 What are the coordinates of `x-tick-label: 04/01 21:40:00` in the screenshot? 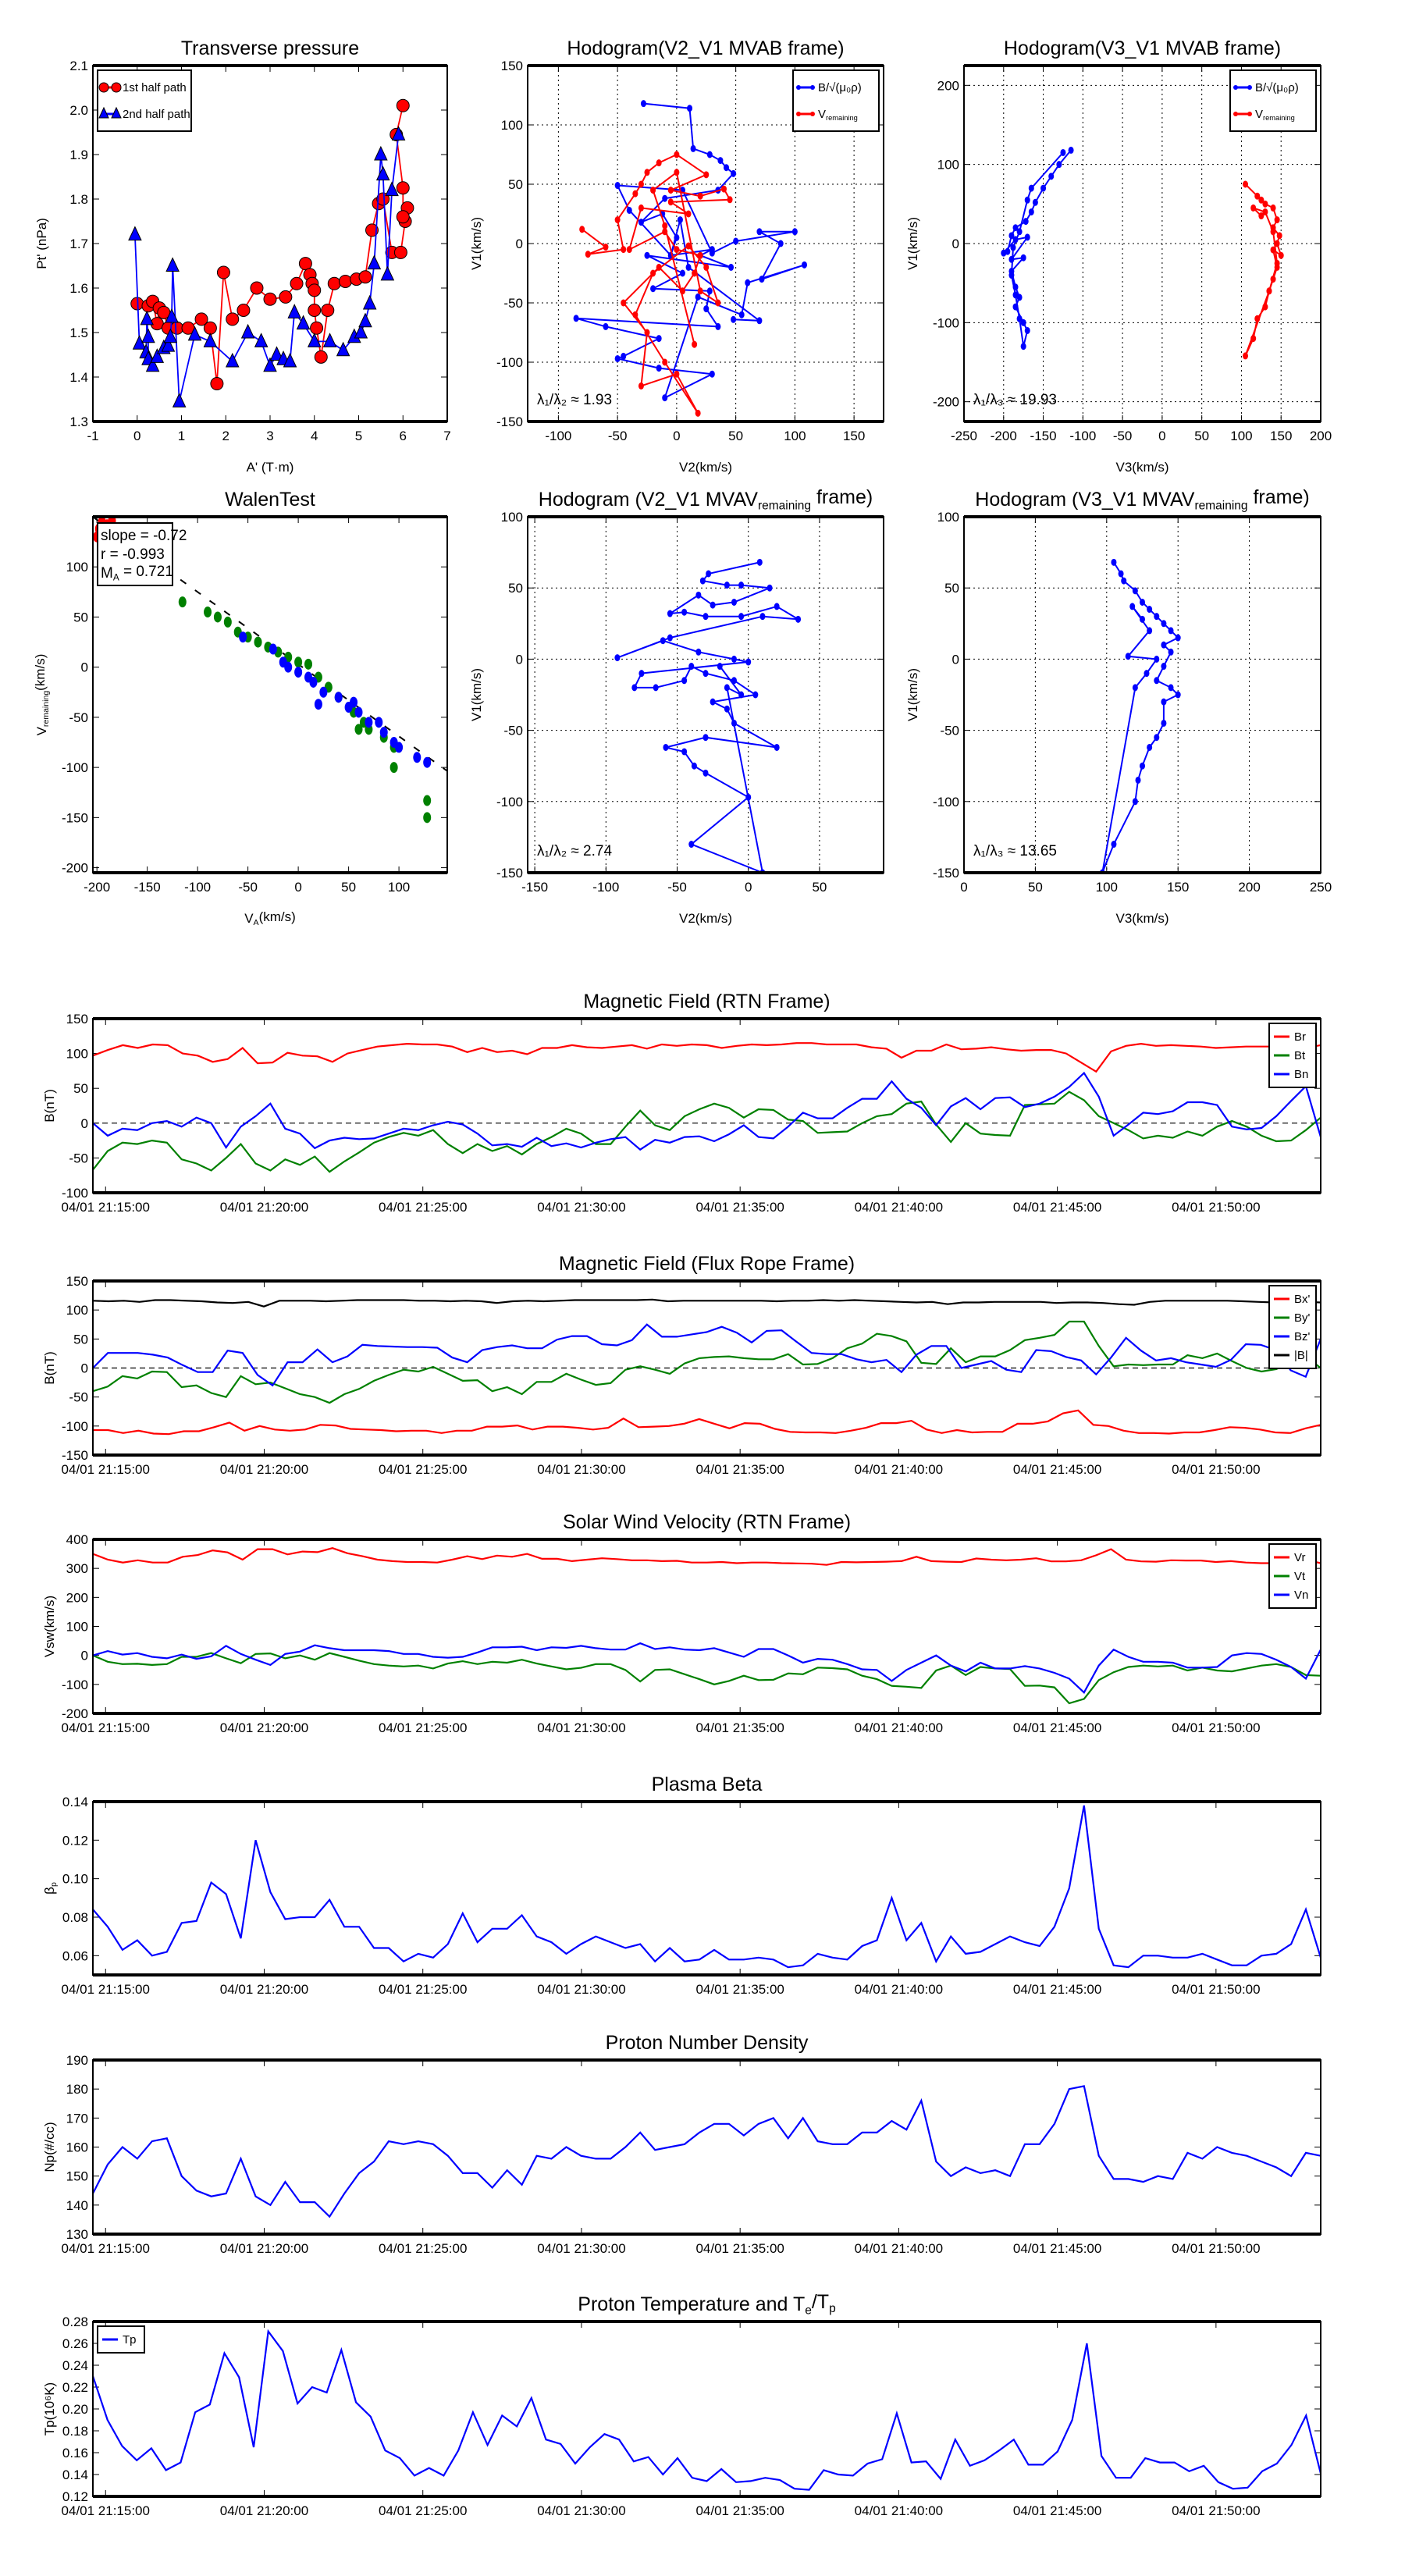 It's located at (899, 2248).